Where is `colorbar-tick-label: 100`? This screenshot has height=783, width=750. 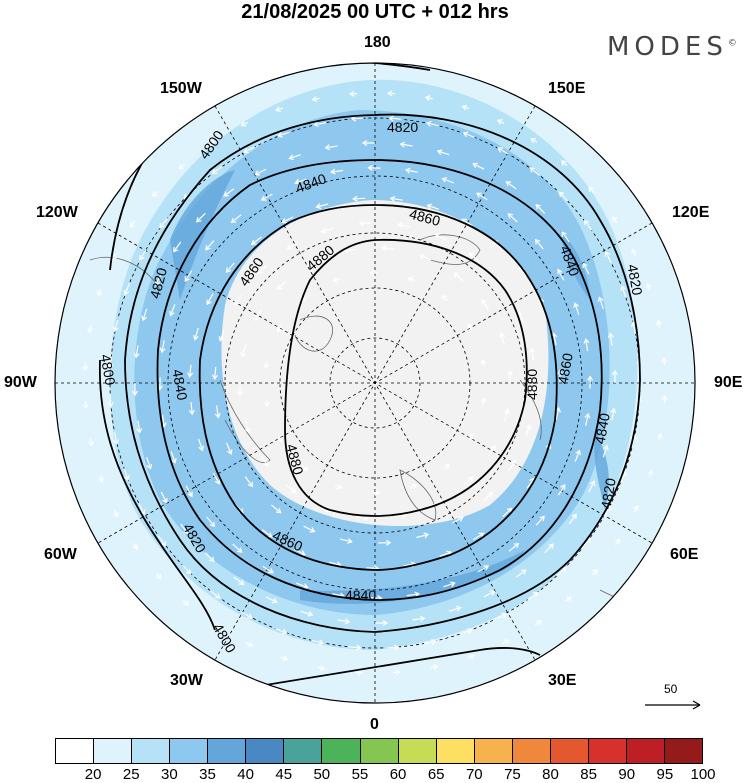 colorbar-tick-label: 100 is located at coordinates (703, 774).